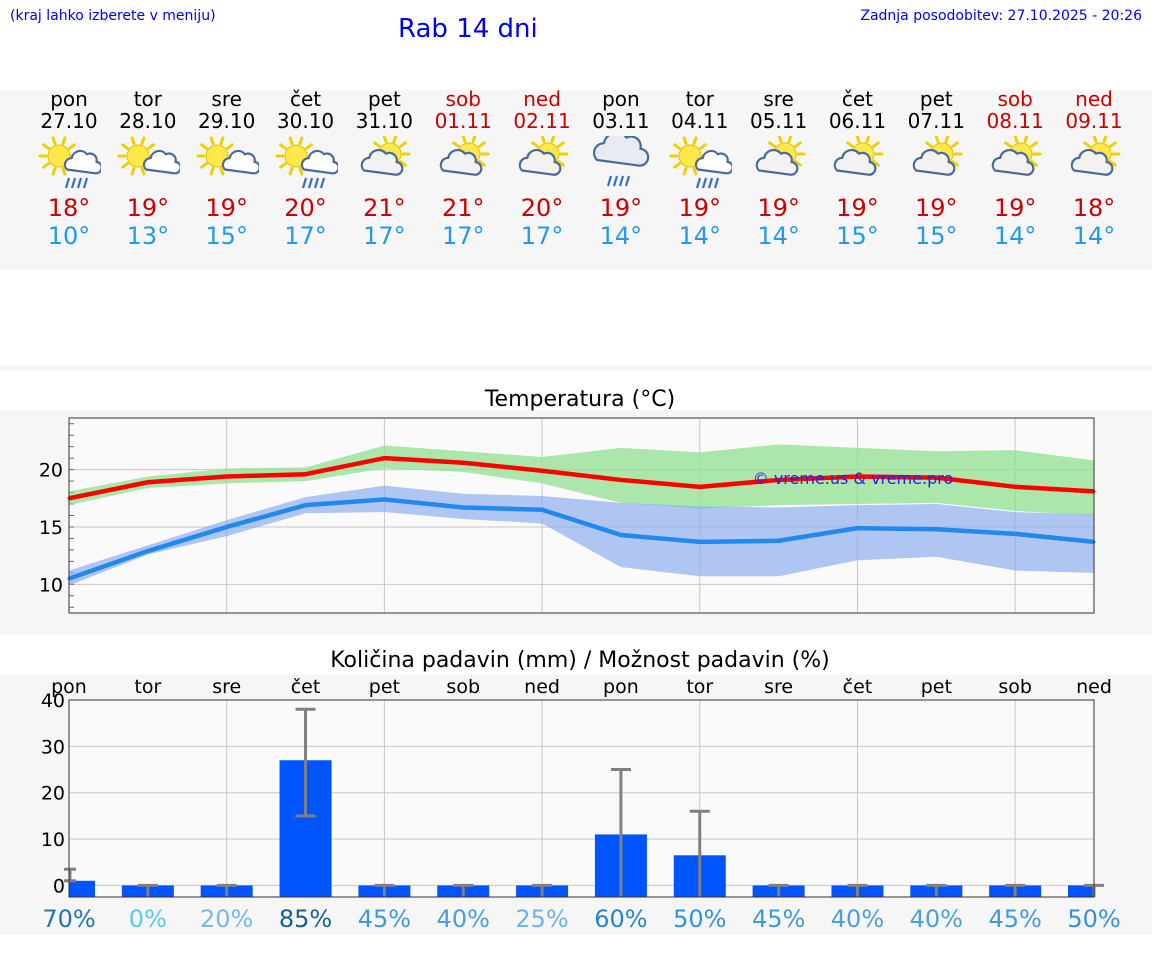 Image resolution: width=1152 pixels, height=975 pixels. I want to click on min-temperature: 17°, so click(463, 236).